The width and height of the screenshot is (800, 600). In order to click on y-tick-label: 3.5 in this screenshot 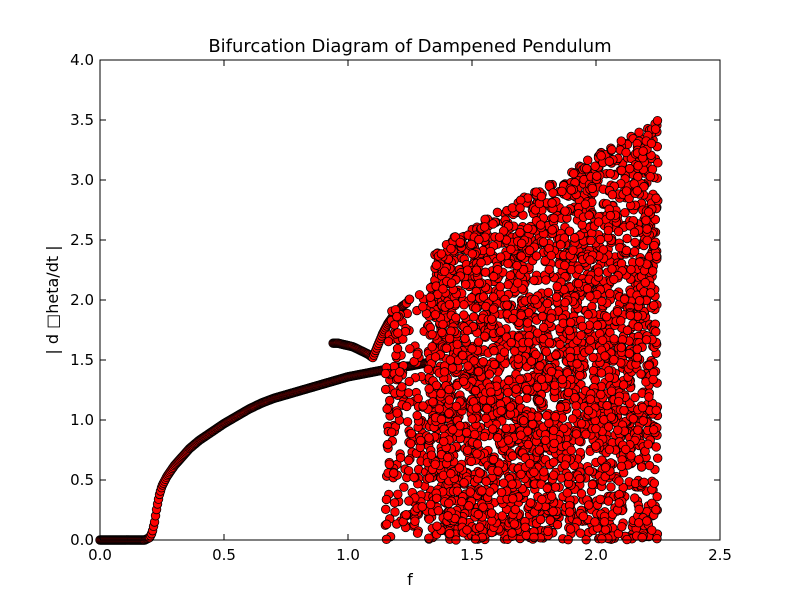, I will do `click(82, 120)`.